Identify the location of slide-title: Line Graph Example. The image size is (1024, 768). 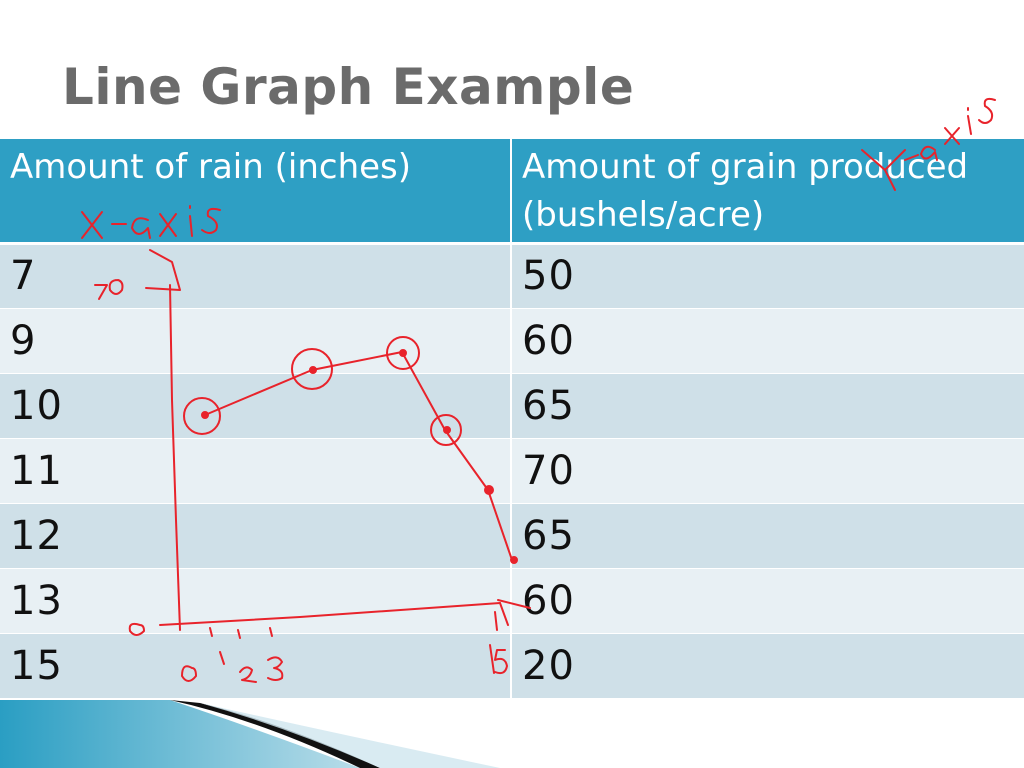
(348, 87).